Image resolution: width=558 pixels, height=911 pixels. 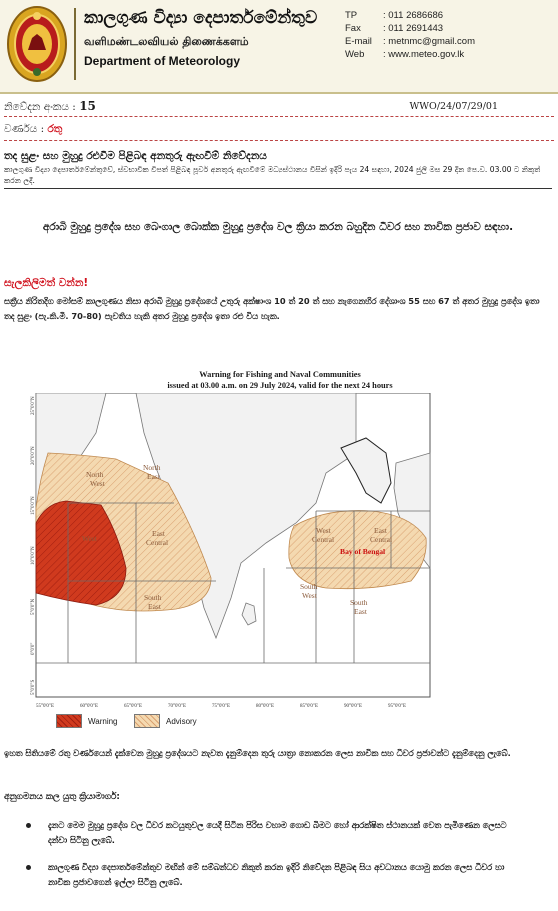 I want to click on bulletin-number-label: නිවේදන අංකය :, so click(x=42, y=107).